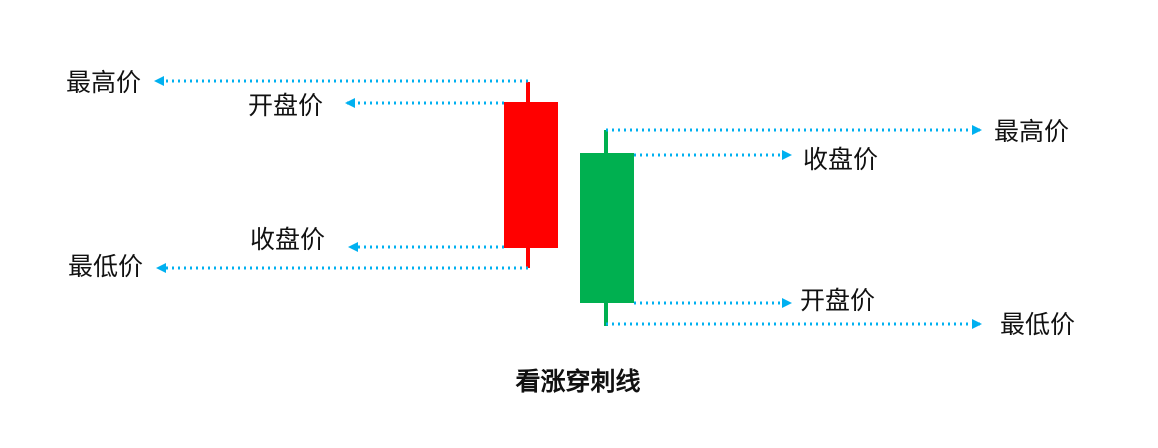 The image size is (1158, 448). What do you see at coordinates (840, 159) in the screenshot?
I see `right-close-label: 收盘价` at bounding box center [840, 159].